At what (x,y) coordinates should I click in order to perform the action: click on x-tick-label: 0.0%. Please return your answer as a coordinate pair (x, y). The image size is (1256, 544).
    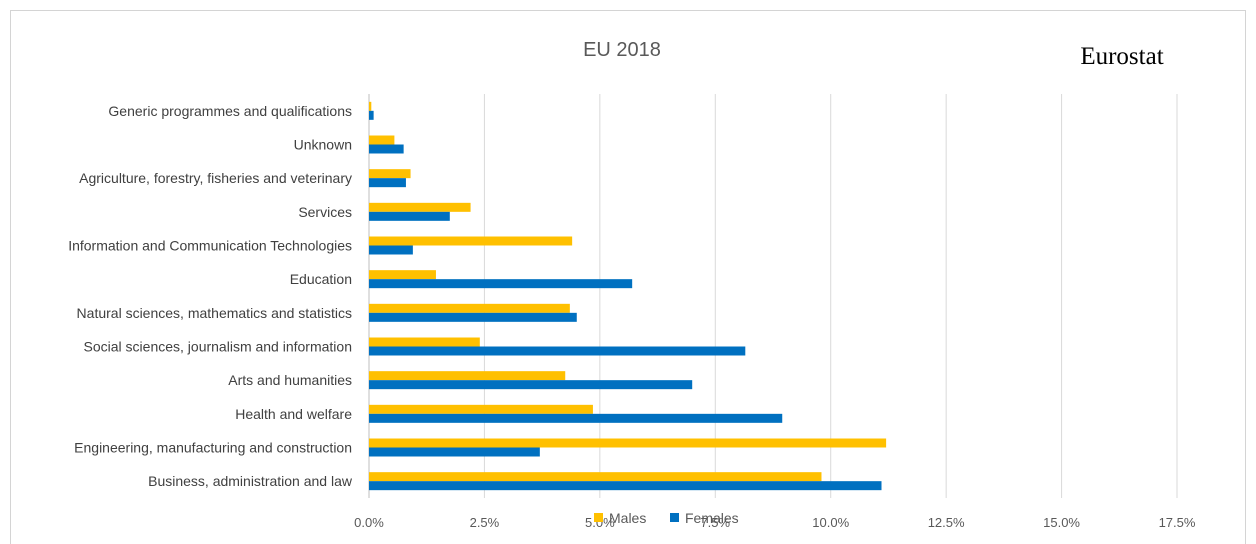
    Looking at the image, I should click on (369, 522).